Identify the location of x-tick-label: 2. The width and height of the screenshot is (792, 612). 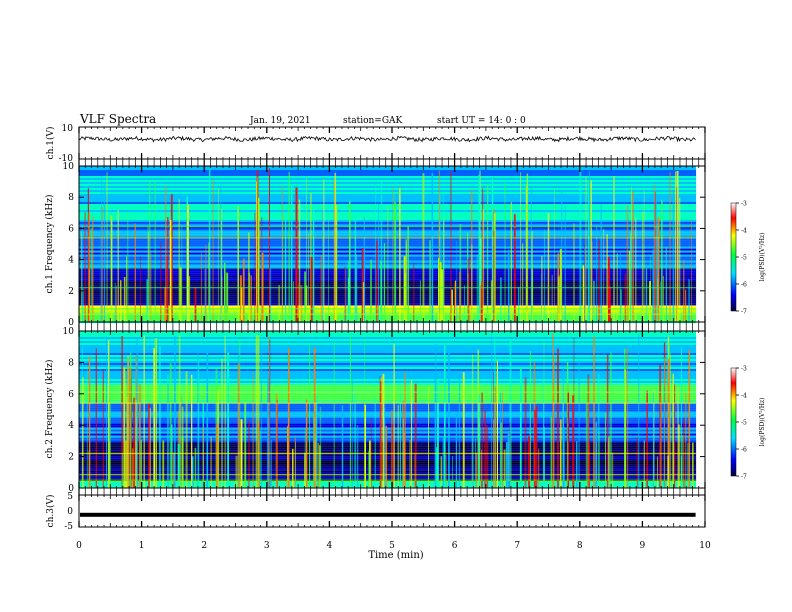
(204, 546).